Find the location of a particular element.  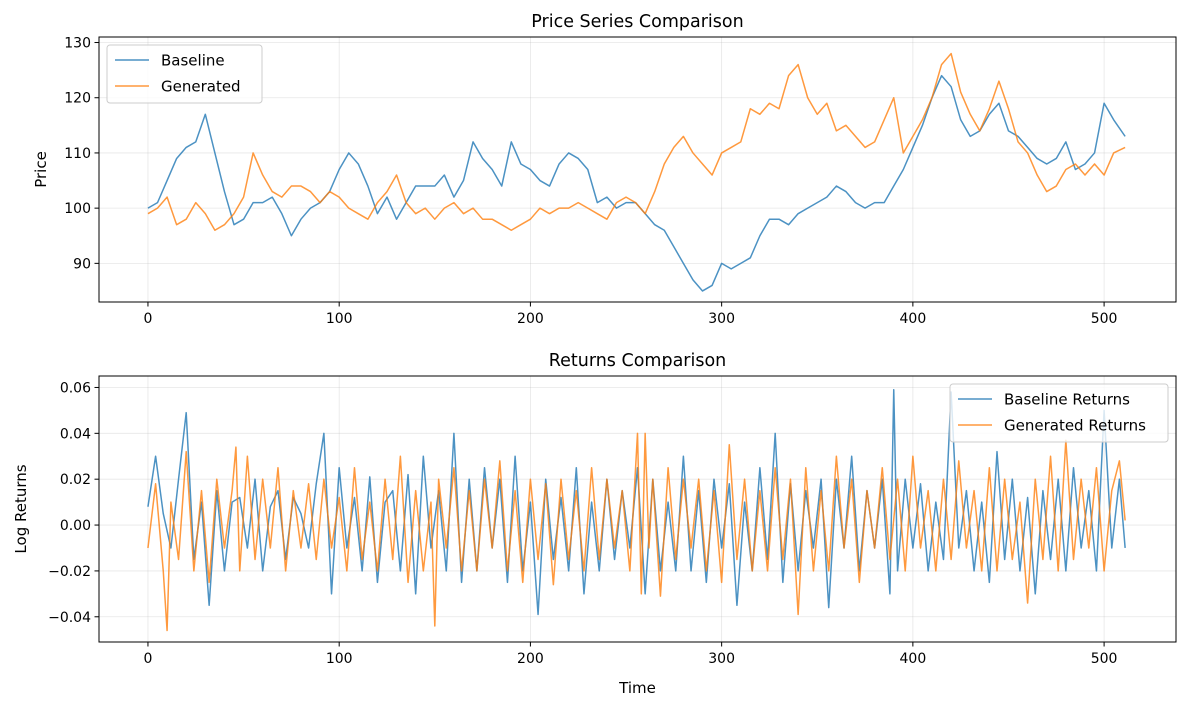

y-tick-label: 0.02 is located at coordinates (75, 480).